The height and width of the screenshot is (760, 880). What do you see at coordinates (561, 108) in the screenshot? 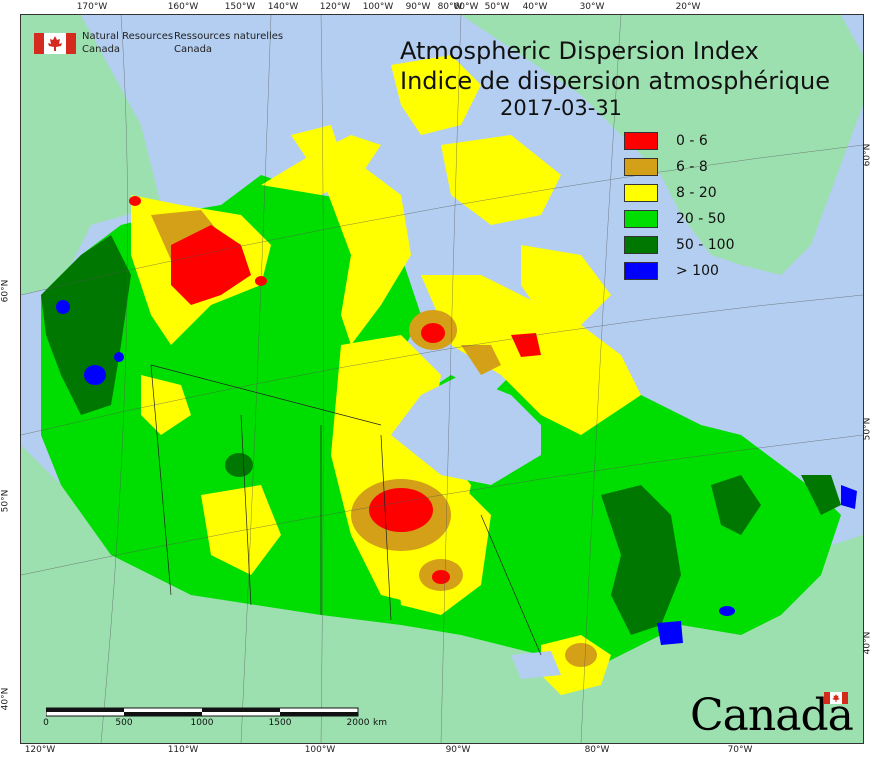
I see `map-date: 2017-03-31` at bounding box center [561, 108].